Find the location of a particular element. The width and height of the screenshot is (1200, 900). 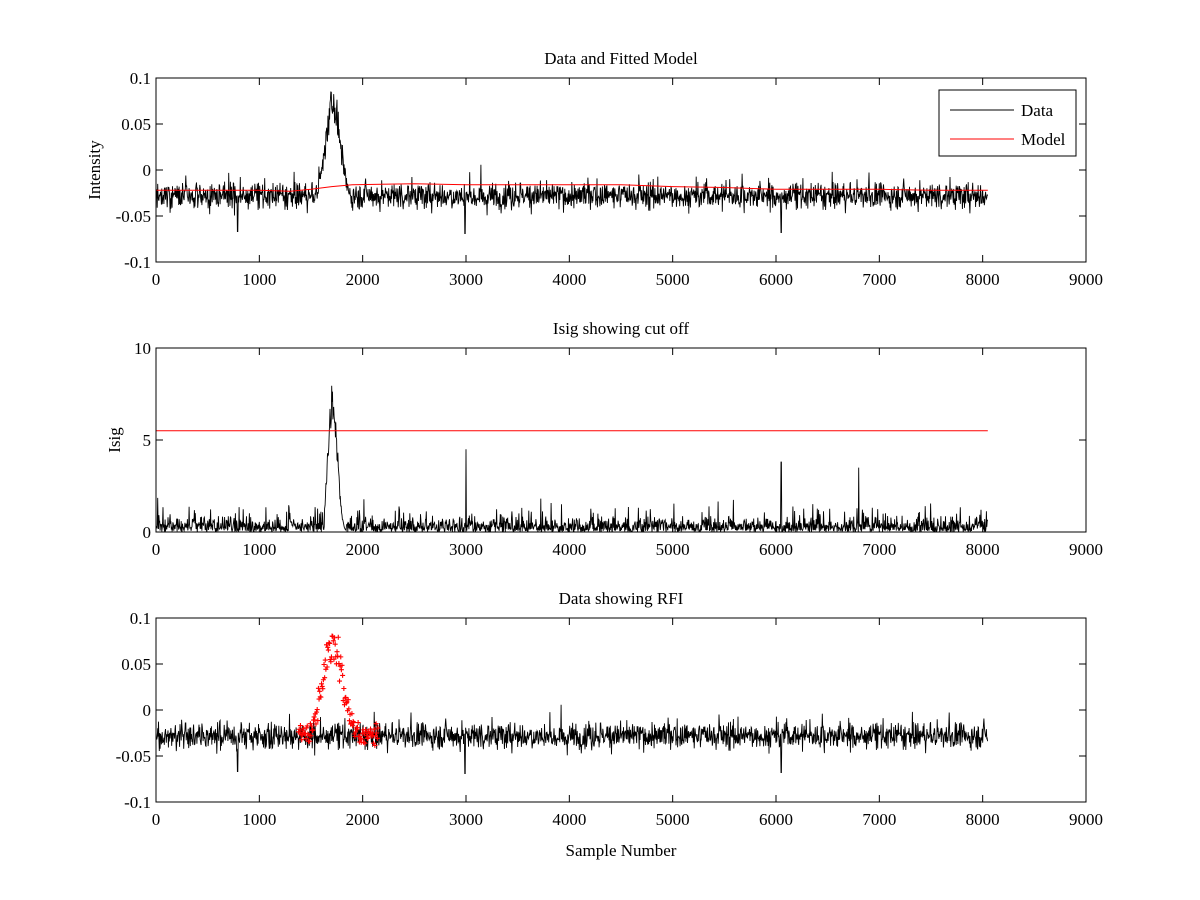

subplot-title: Data showing RFI is located at coordinates (621, 598).